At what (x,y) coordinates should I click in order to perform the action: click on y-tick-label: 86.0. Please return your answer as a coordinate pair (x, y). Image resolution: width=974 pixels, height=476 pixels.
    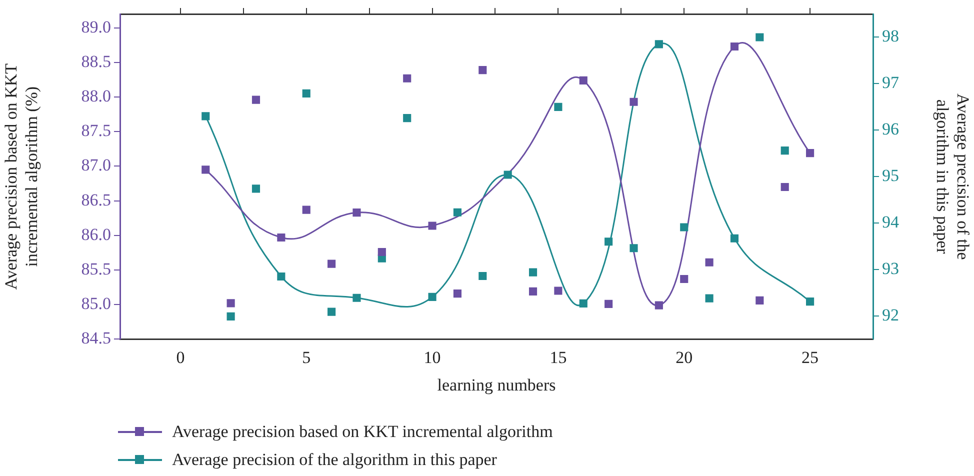
    Looking at the image, I should click on (96, 234).